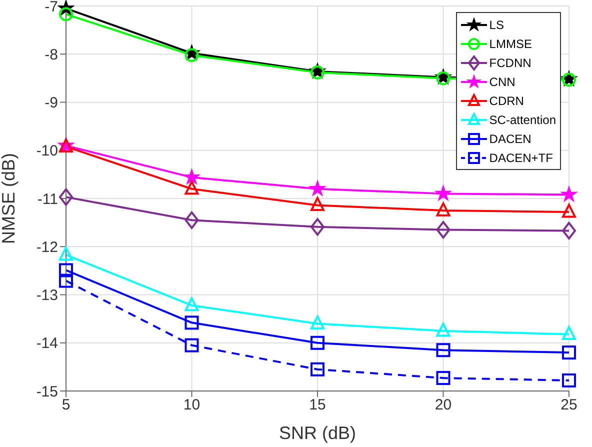 This screenshot has width=592, height=447. What do you see at coordinates (502, 81) in the screenshot?
I see `legend-label: CNN` at bounding box center [502, 81].